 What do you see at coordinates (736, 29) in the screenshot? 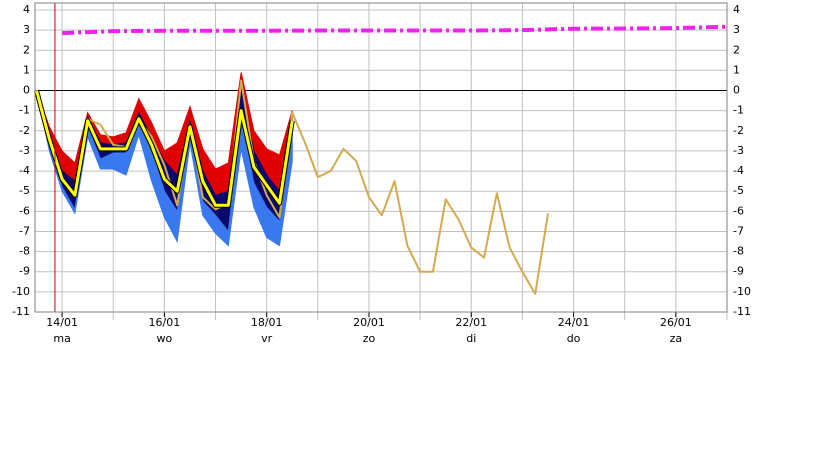
I see `y2-tick-label: 3` at bounding box center [736, 29].